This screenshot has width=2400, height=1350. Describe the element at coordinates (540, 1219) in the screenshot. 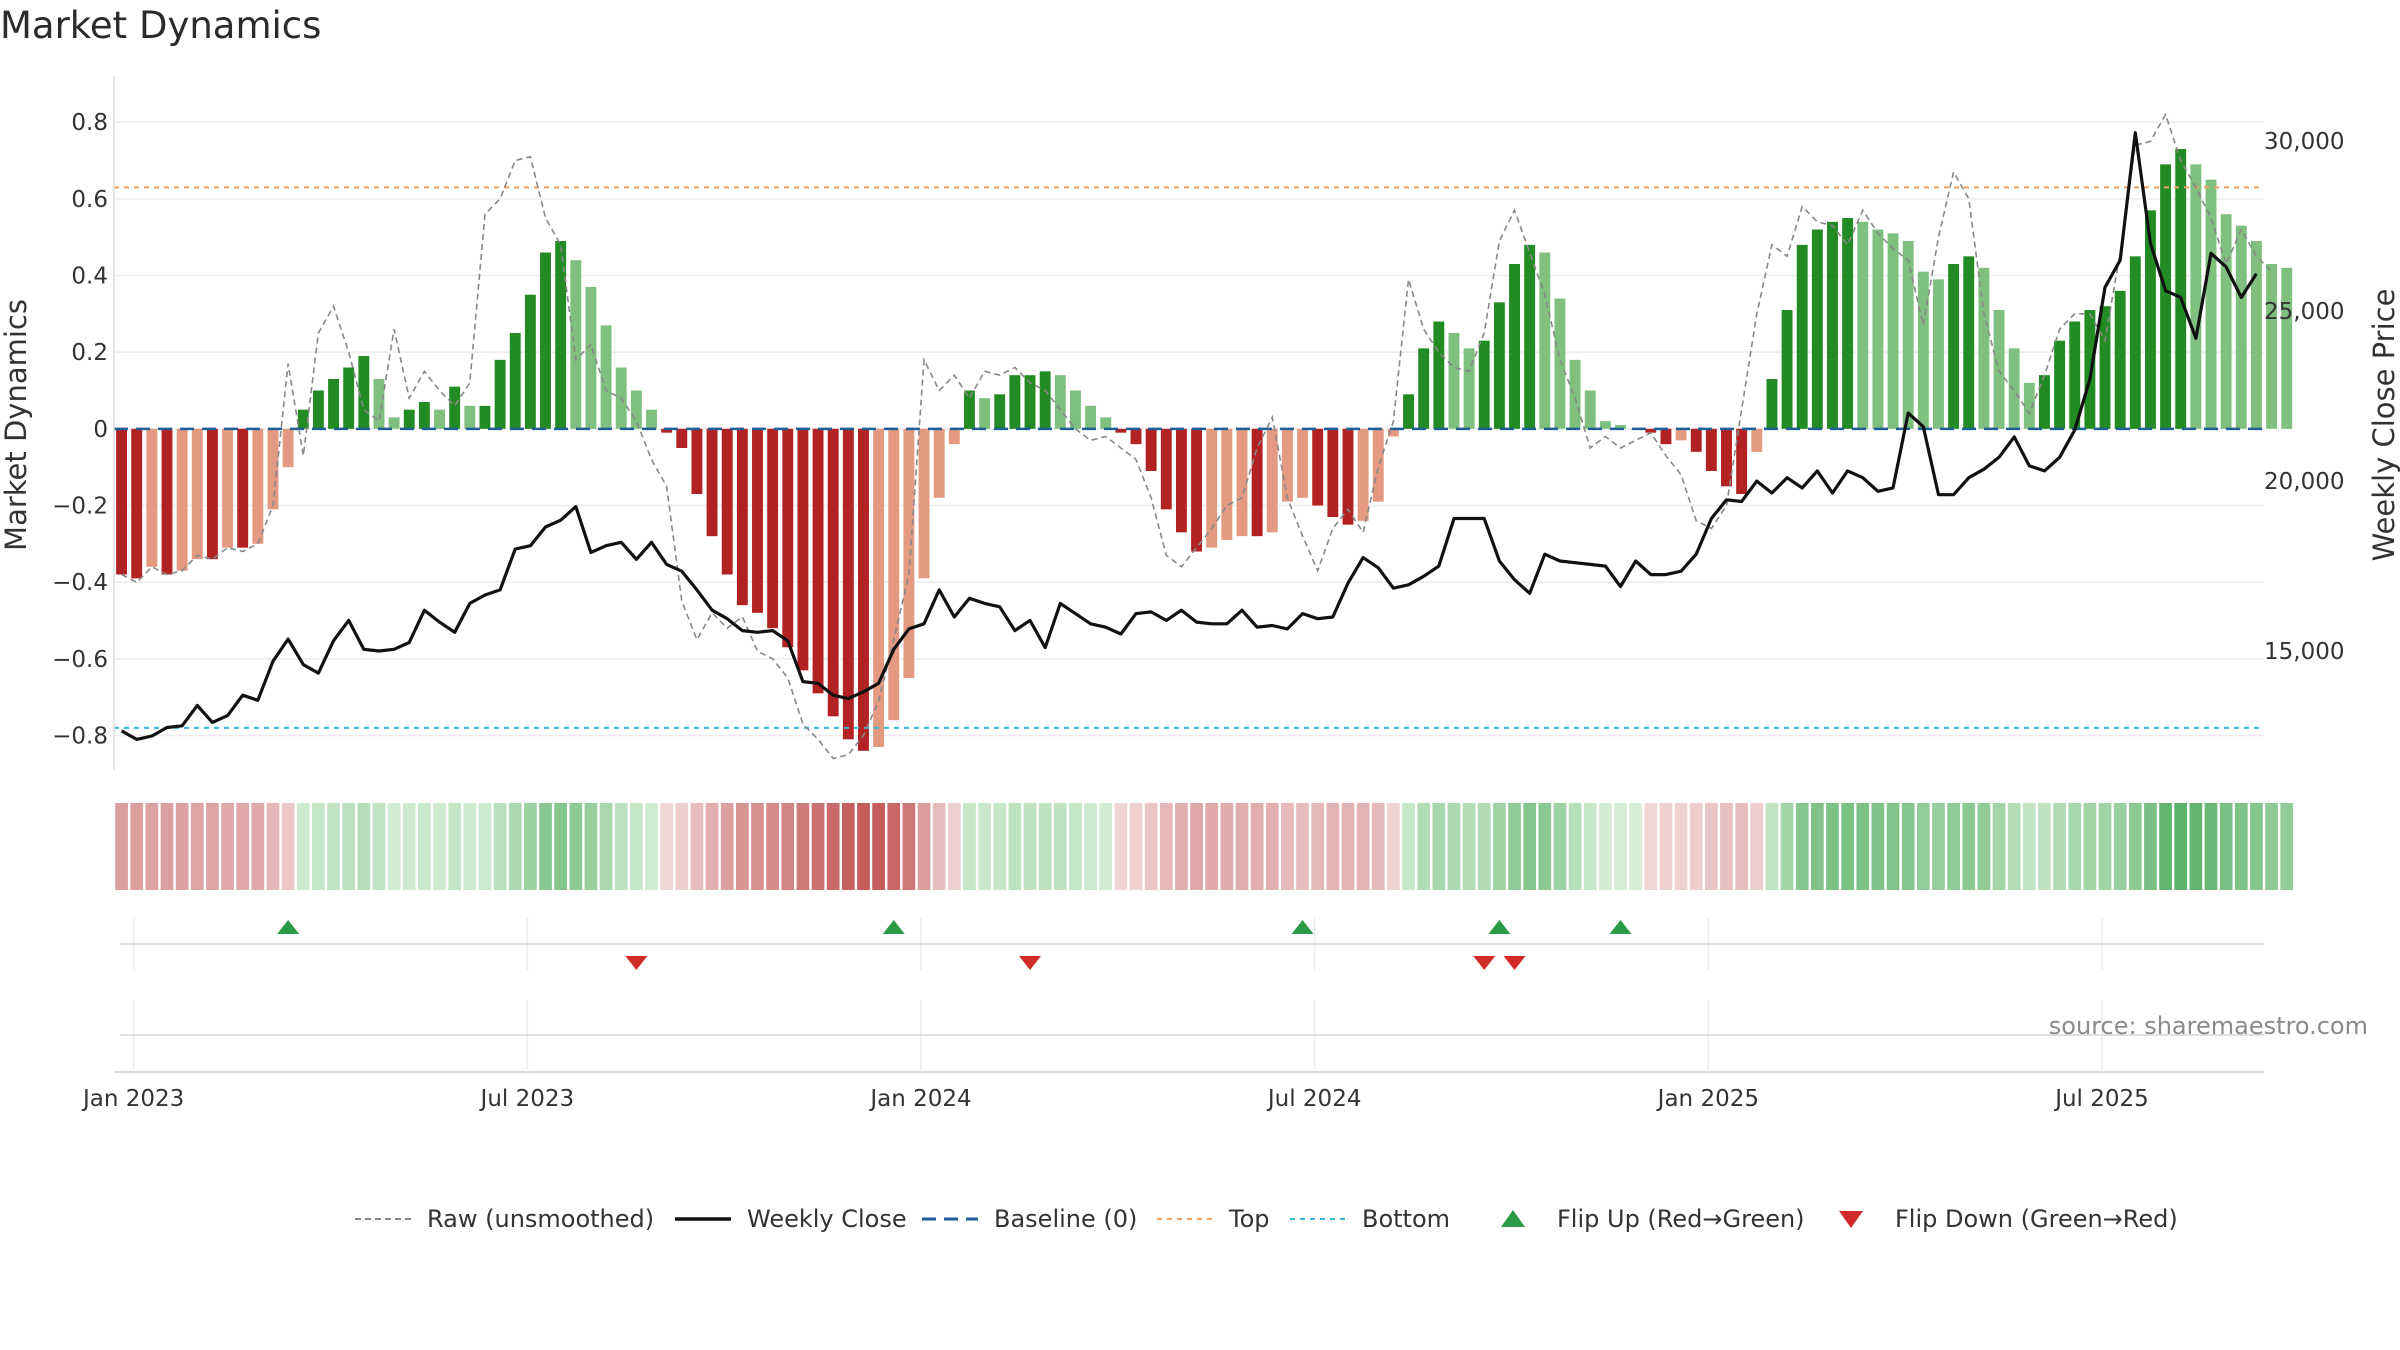

I see `legend-label: Raw (unsmoothed)` at that location.